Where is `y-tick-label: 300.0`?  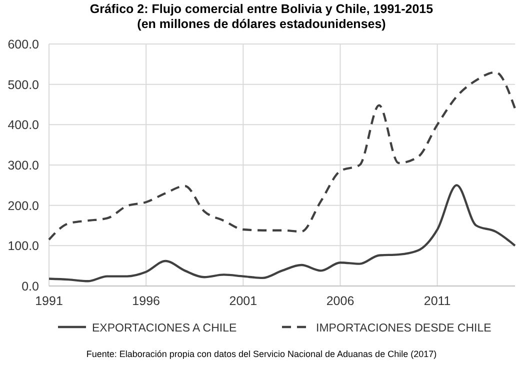
y-tick-label: 300.0 is located at coordinates (24, 165).